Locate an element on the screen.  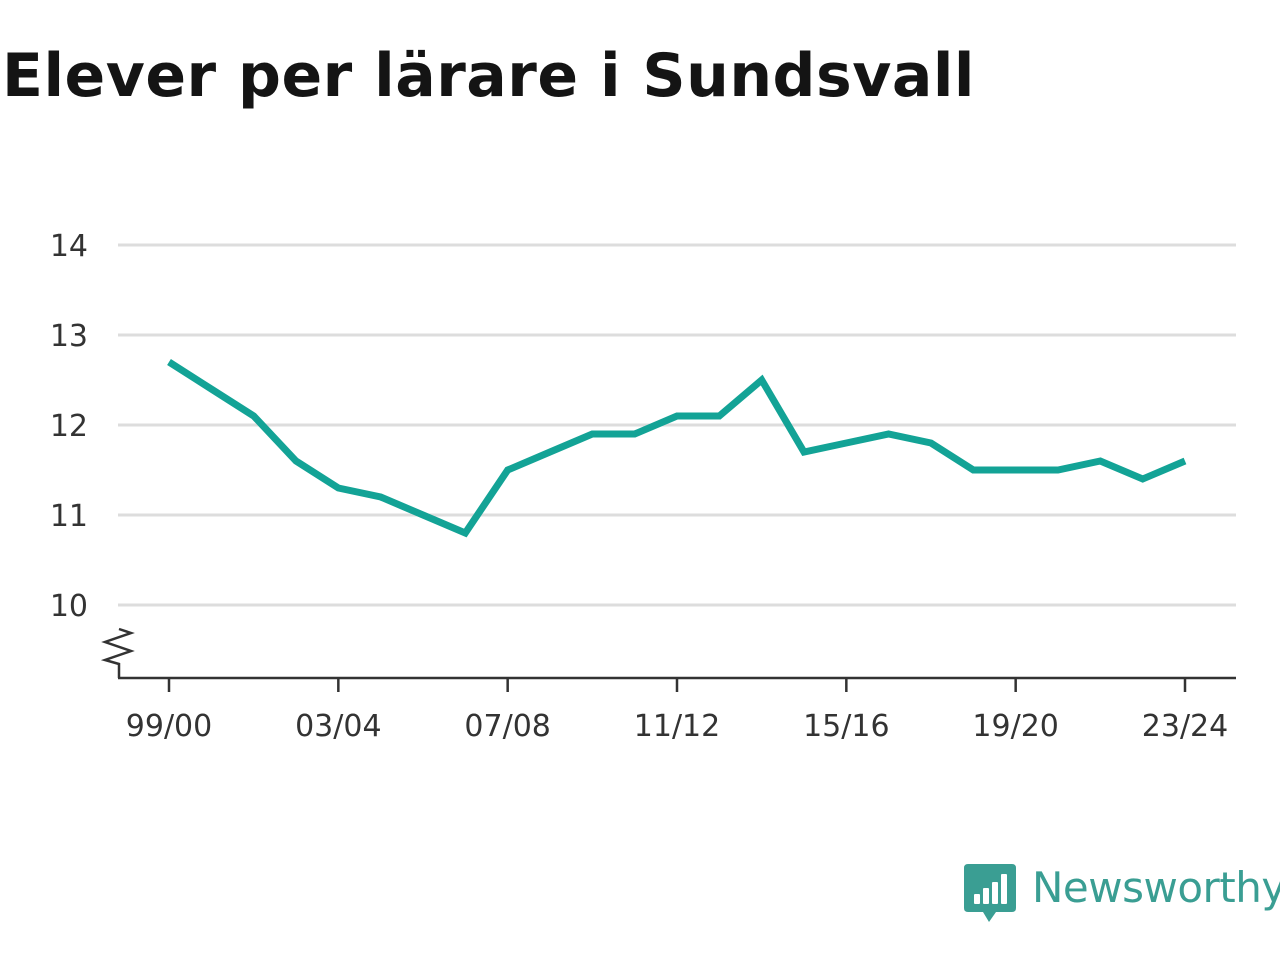
series-layer is located at coordinates (677, 448).